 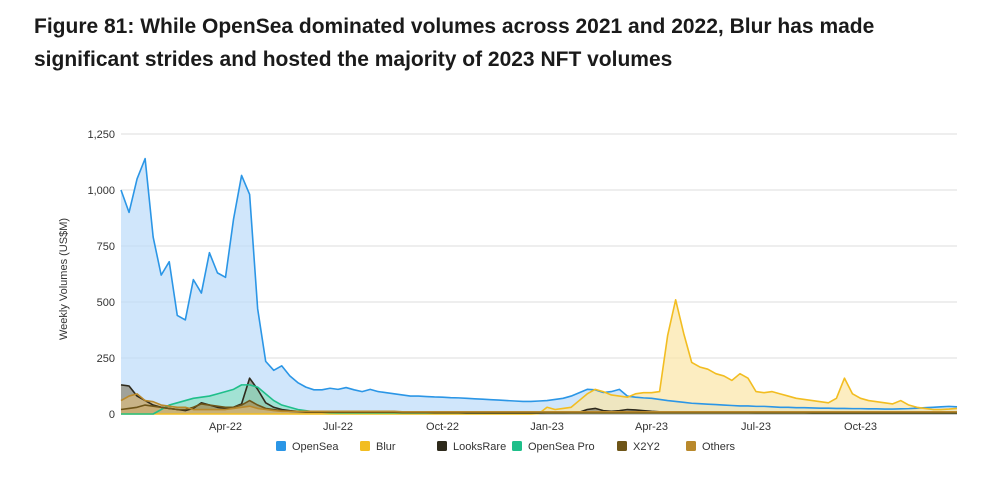 What do you see at coordinates (106, 303) in the screenshot?
I see `y-tick-label: 500` at bounding box center [106, 303].